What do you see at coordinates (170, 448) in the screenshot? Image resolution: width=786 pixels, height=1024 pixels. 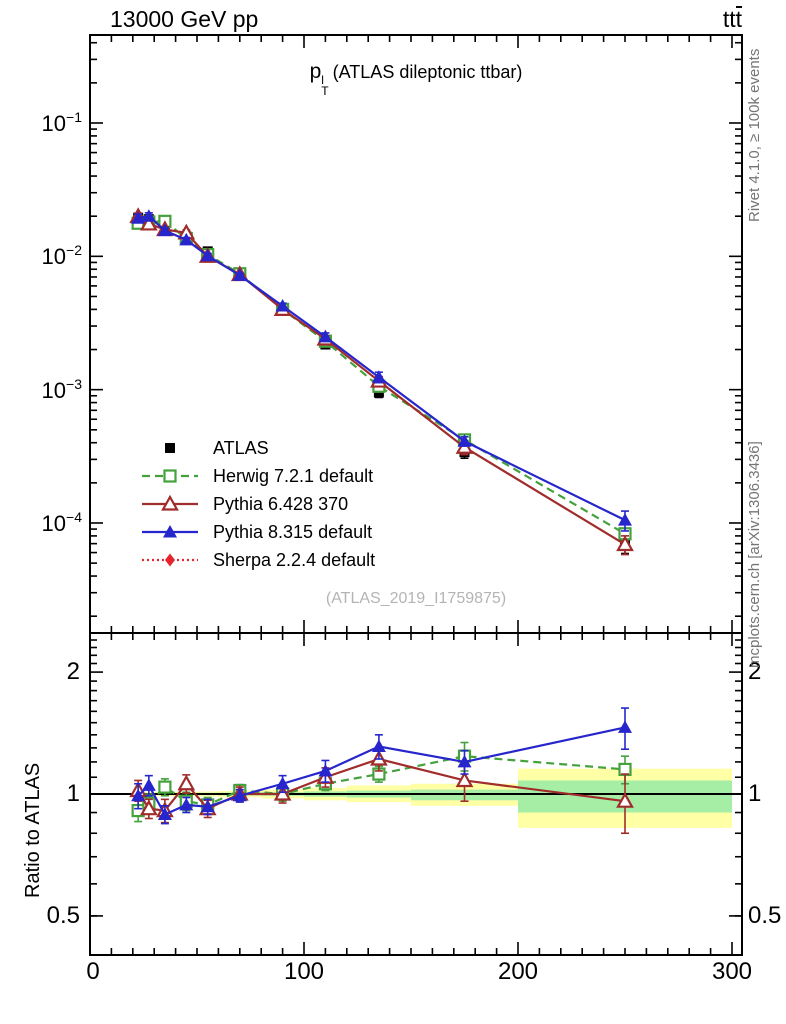 I see `atlas-marker-icon` at bounding box center [170, 448].